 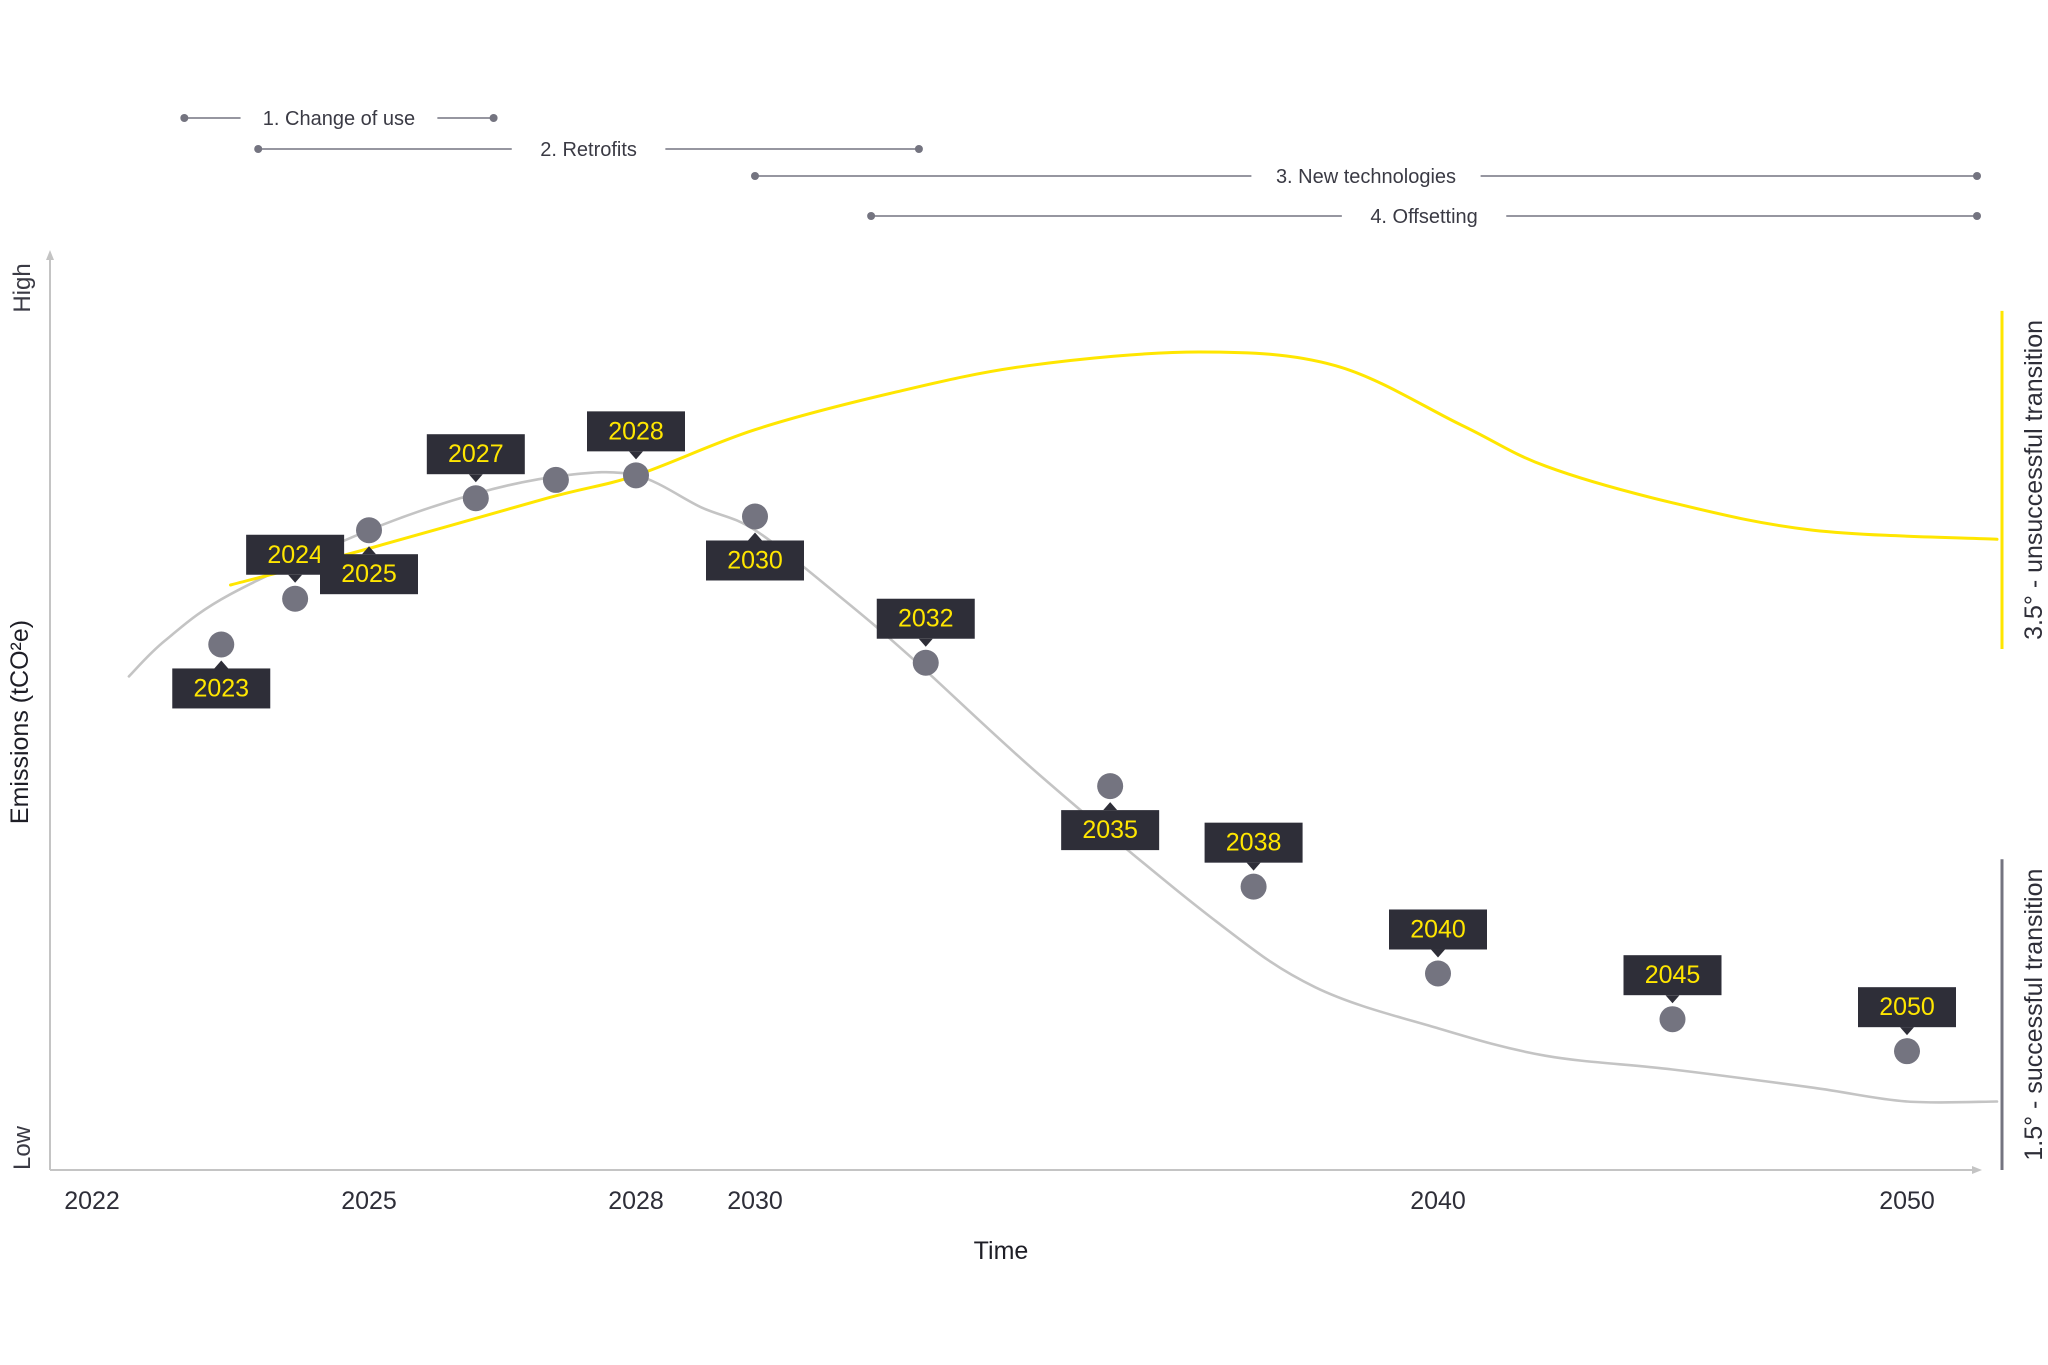 I want to click on milestone-marker-2025, so click(x=369, y=530).